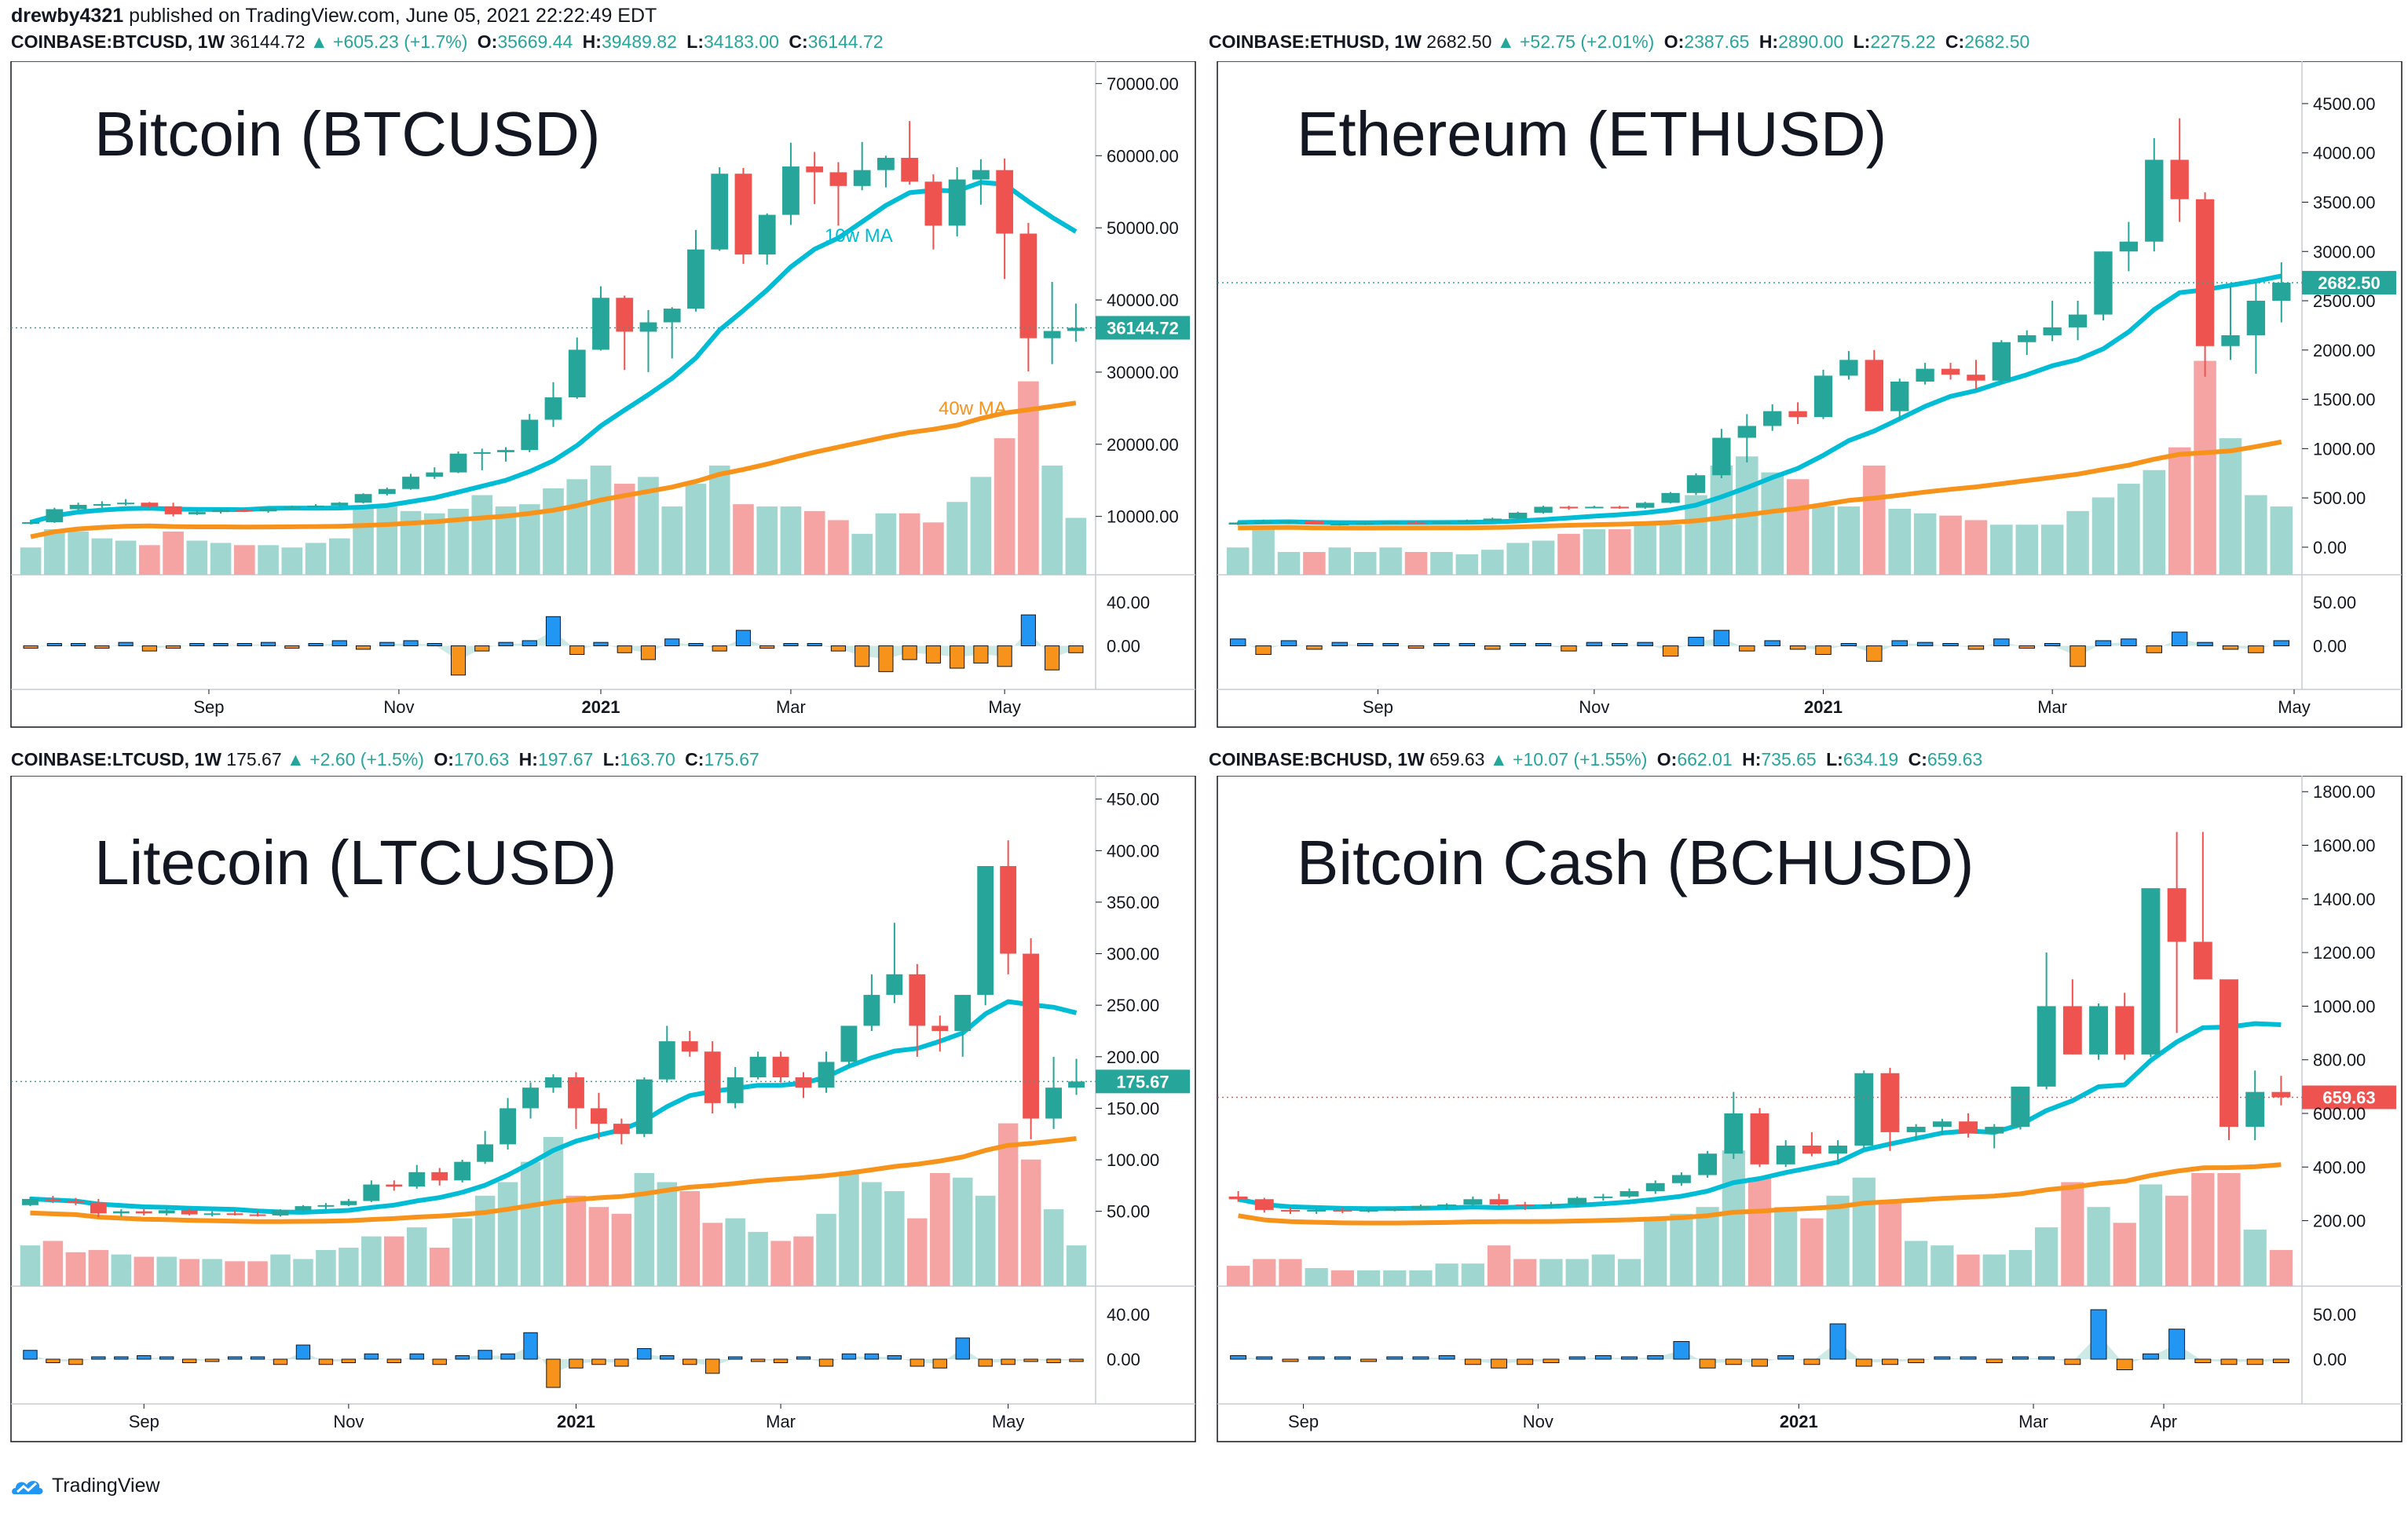  Describe the element at coordinates (2344, 351) in the screenshot. I see `y-tick-label: 2000.00` at that location.